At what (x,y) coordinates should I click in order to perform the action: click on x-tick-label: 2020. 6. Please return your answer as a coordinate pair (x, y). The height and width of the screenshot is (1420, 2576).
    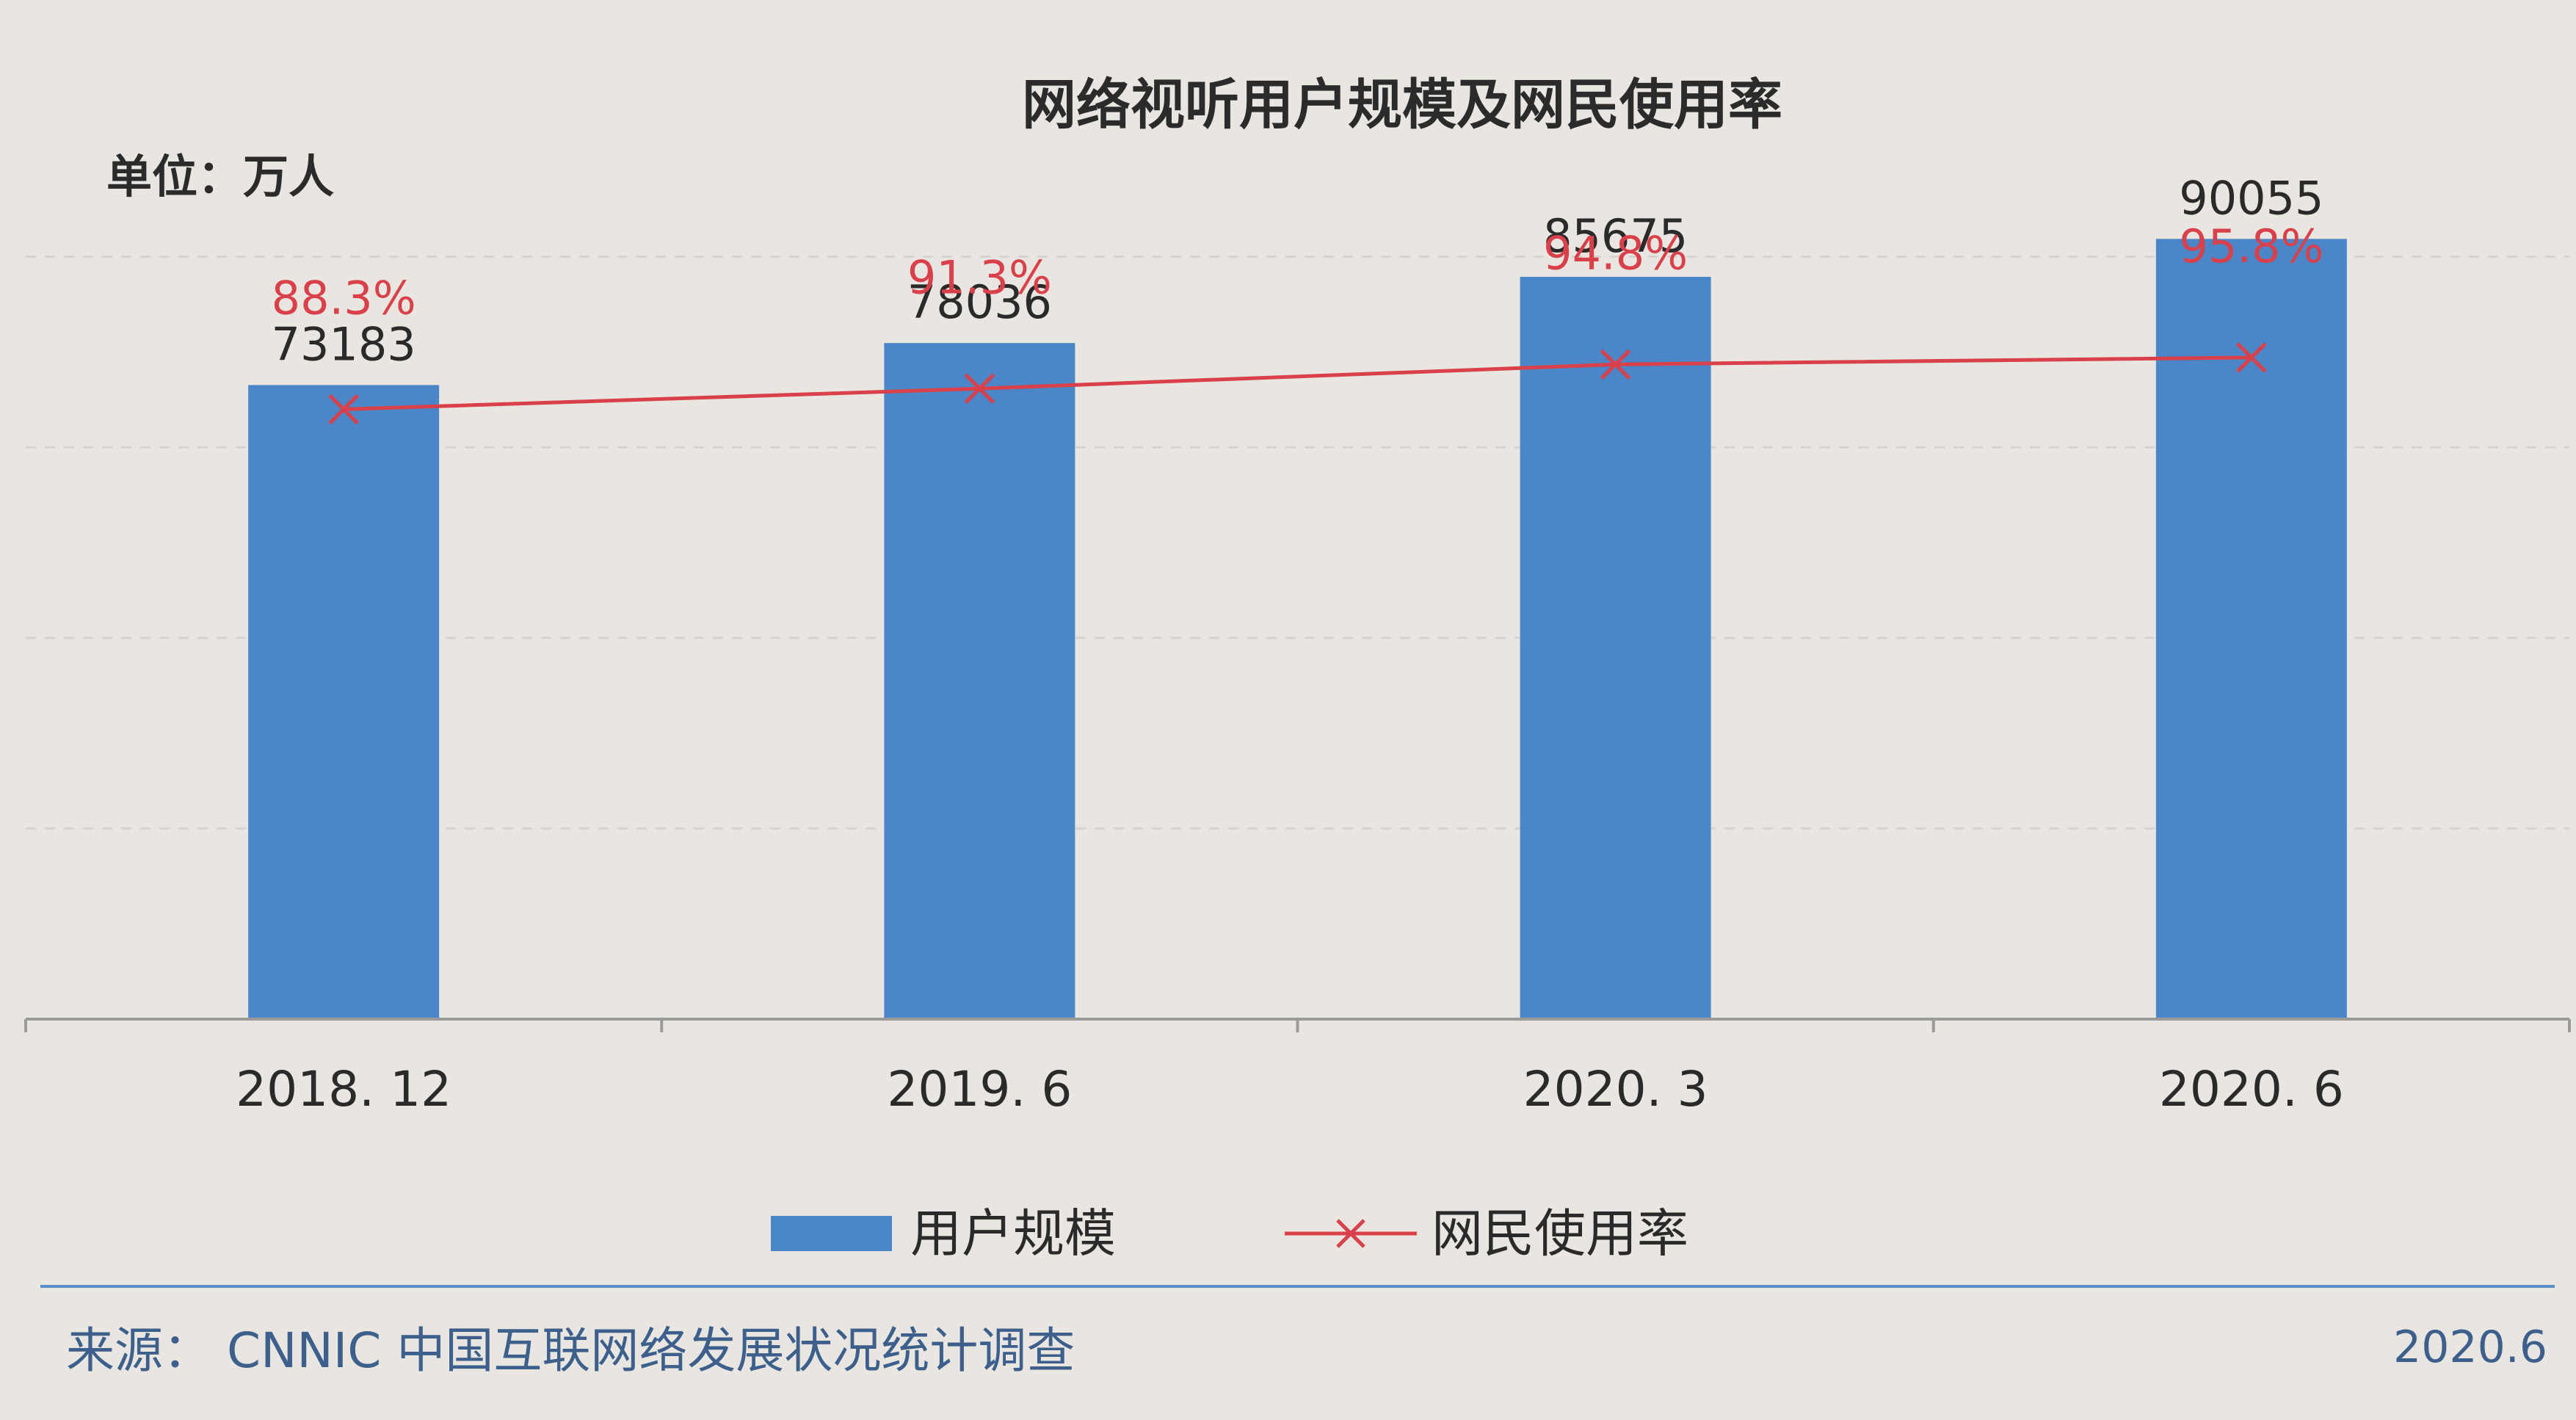
    Looking at the image, I should click on (2252, 1089).